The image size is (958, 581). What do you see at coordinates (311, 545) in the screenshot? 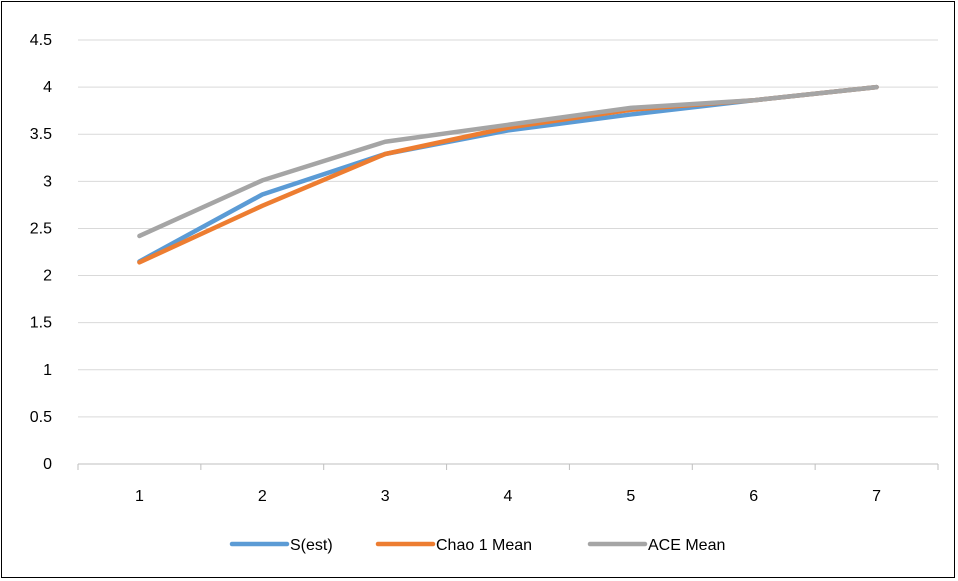
I see `legend-label-0: S(est)` at bounding box center [311, 545].